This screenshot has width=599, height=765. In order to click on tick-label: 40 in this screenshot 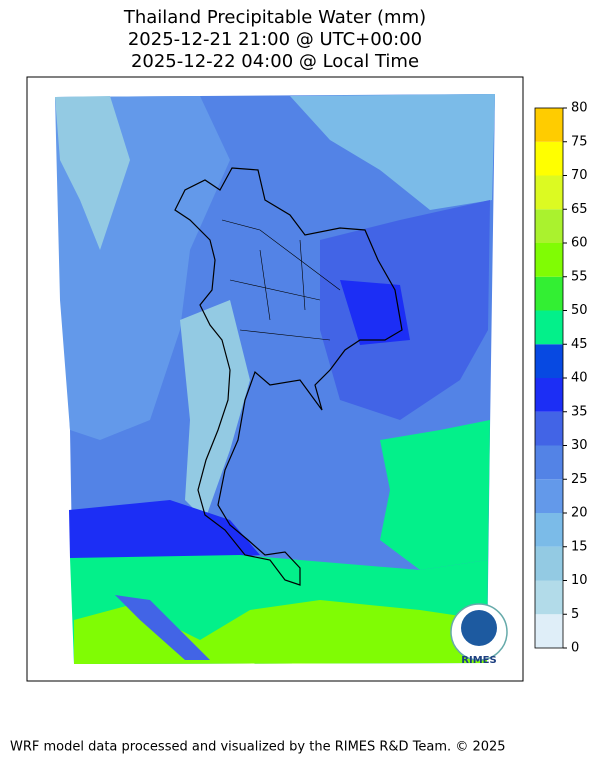, I will do `click(579, 378)`.